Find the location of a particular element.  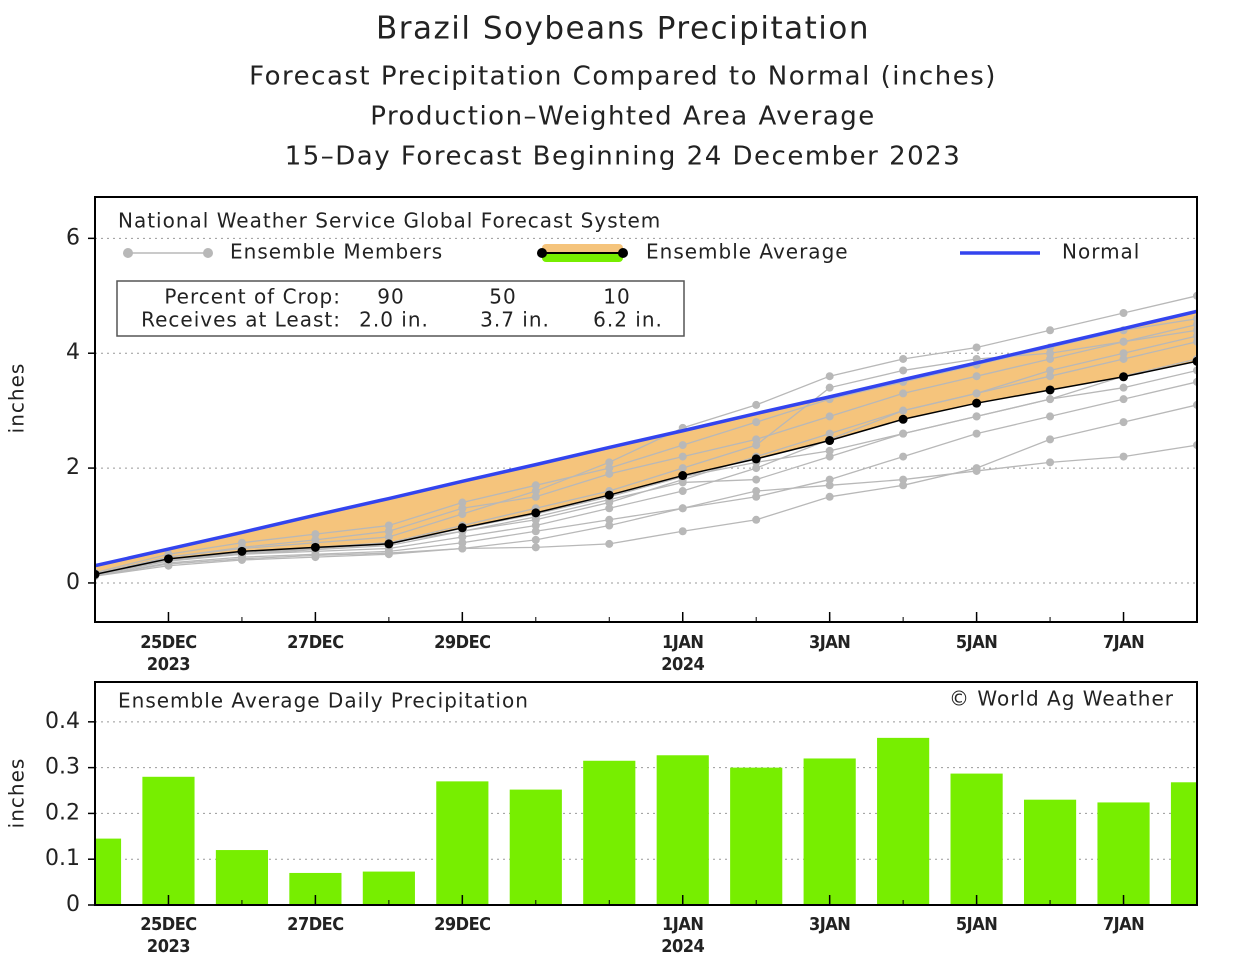

legend-label: Normal is located at coordinates (1101, 252).